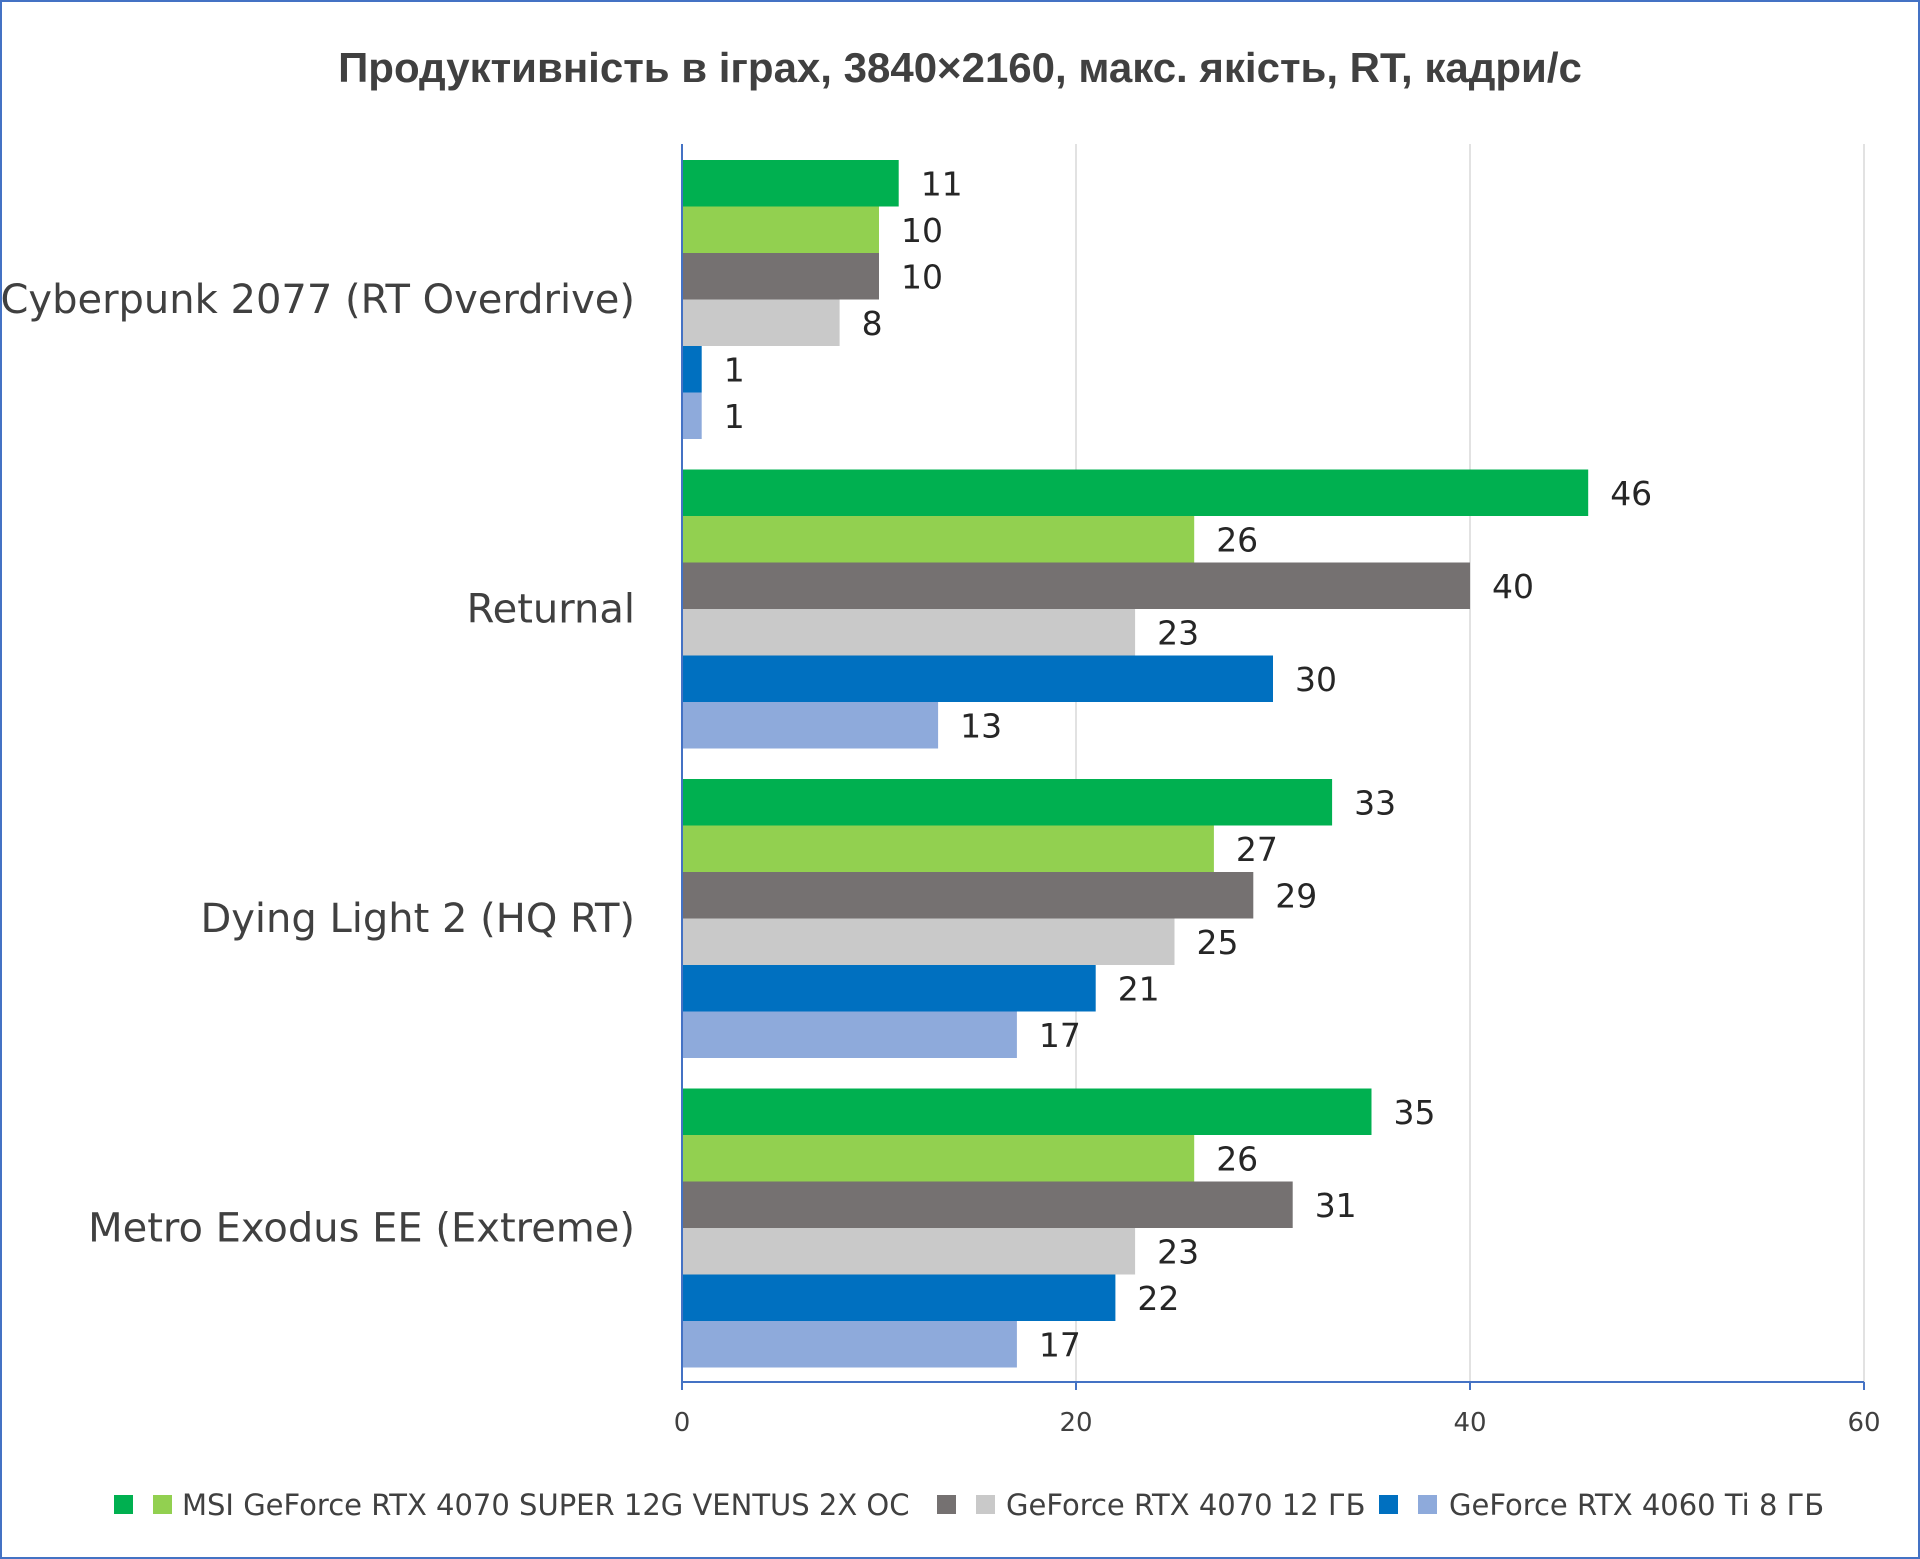  Describe the element at coordinates (1158, 1298) in the screenshot. I see `data-label: 22` at that location.